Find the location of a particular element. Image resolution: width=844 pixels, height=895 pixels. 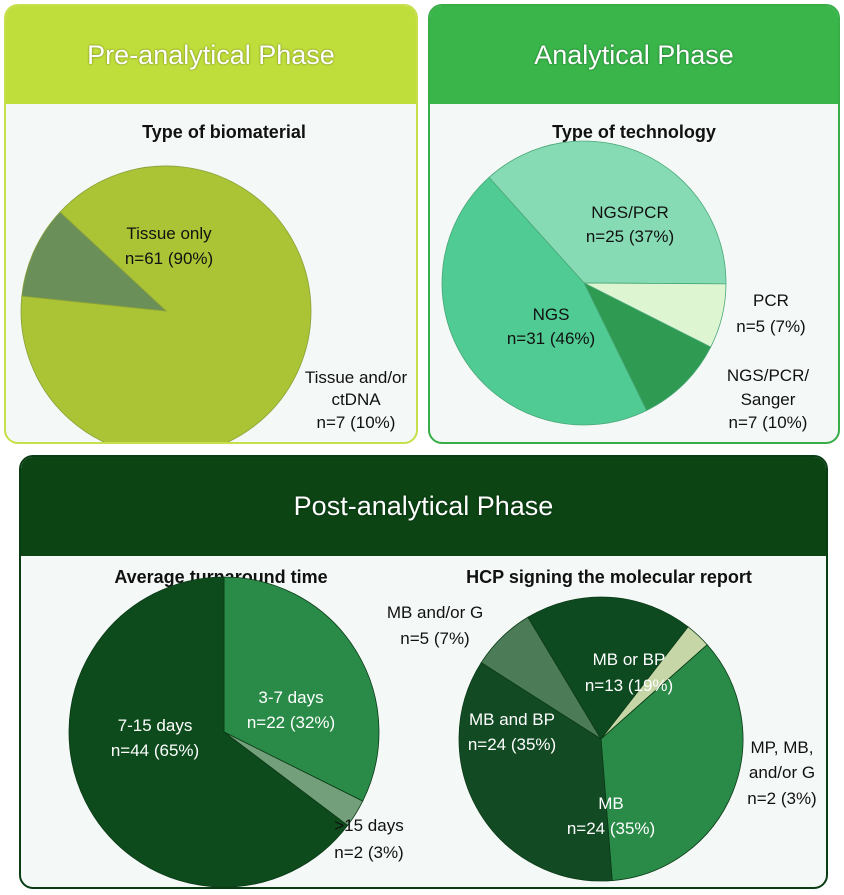

slice-label-mb-or-bp: MB or BP is located at coordinates (629, 659).